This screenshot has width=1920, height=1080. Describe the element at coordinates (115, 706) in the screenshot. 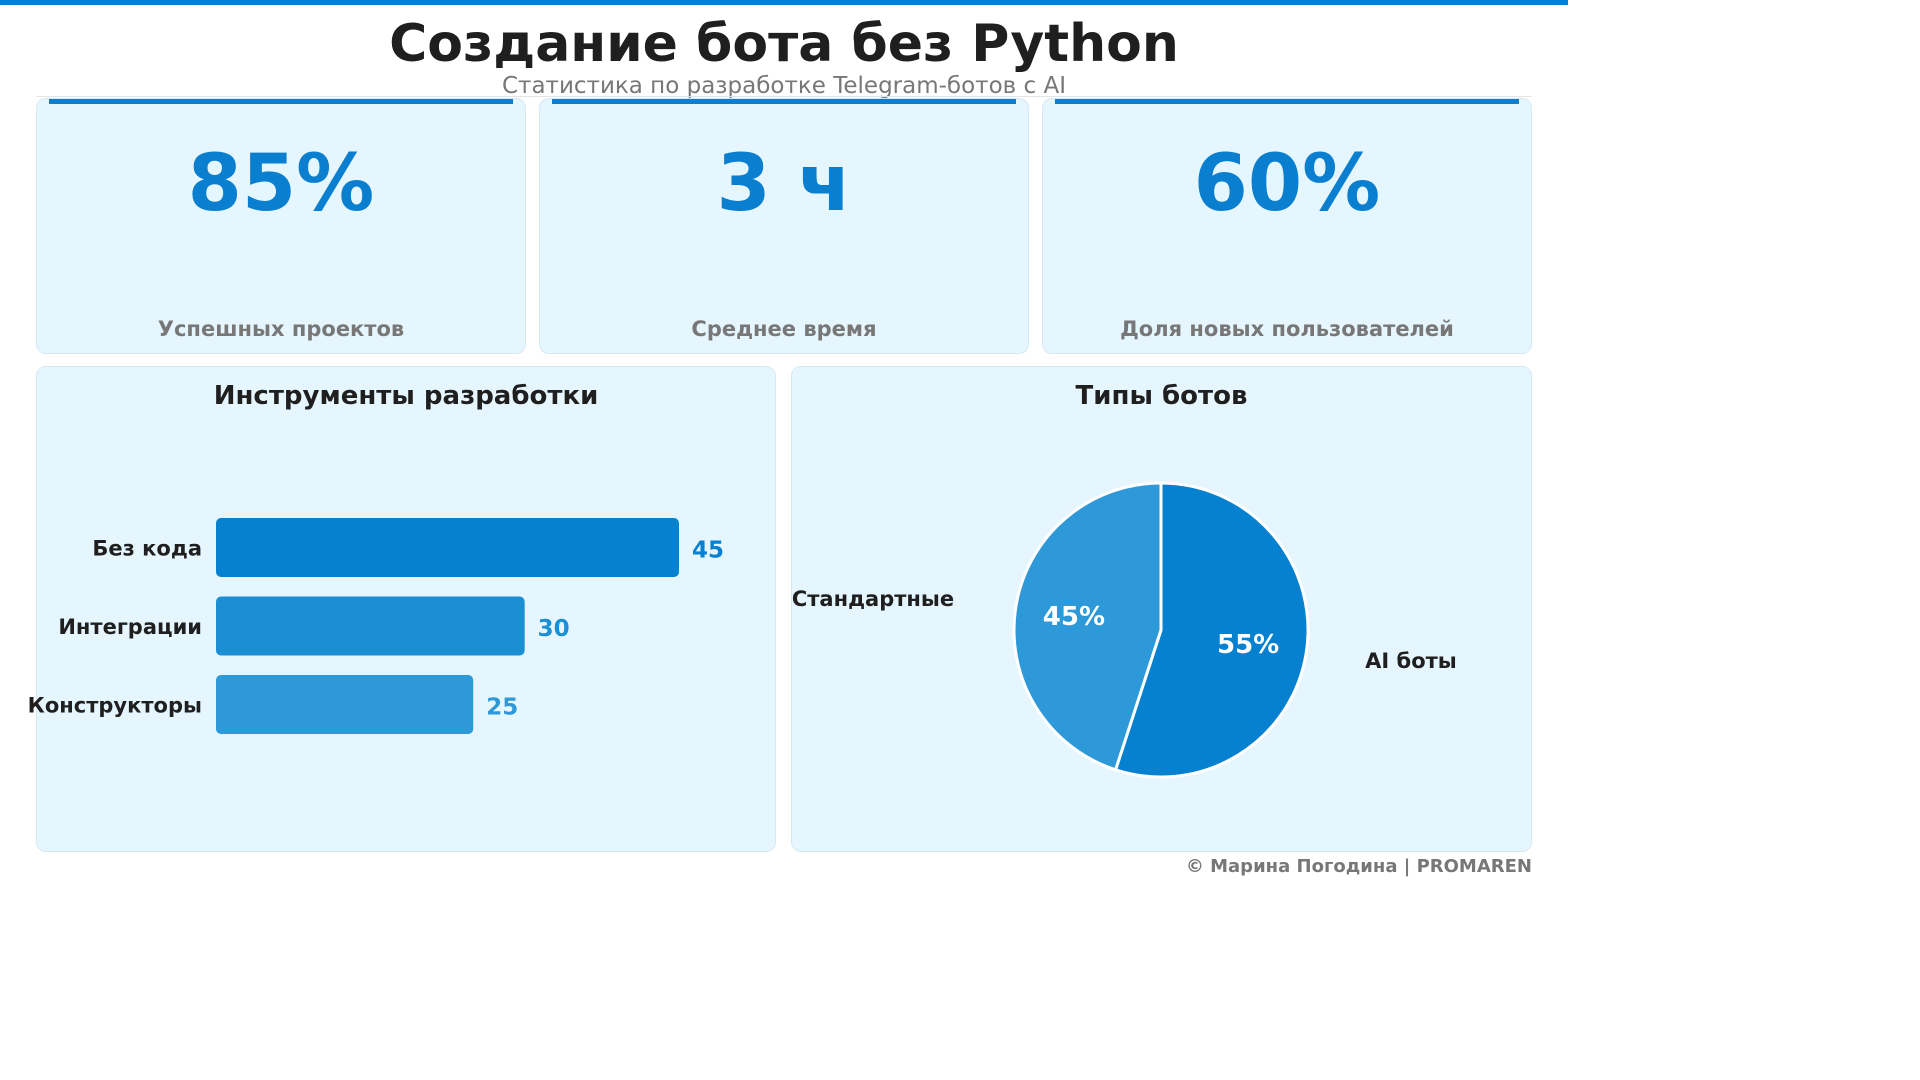

I see `bar-category-label: Конструкторы` at that location.